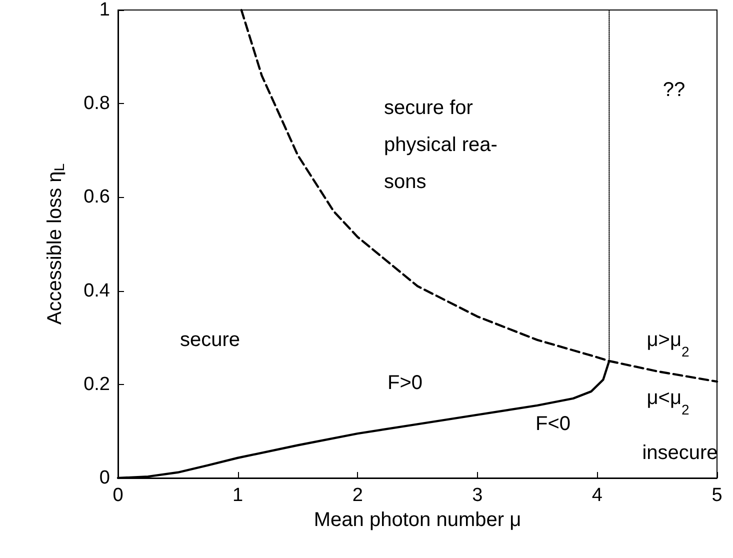 The image size is (733, 558). I want to click on y-tick-label: 0.8, so click(97, 103).